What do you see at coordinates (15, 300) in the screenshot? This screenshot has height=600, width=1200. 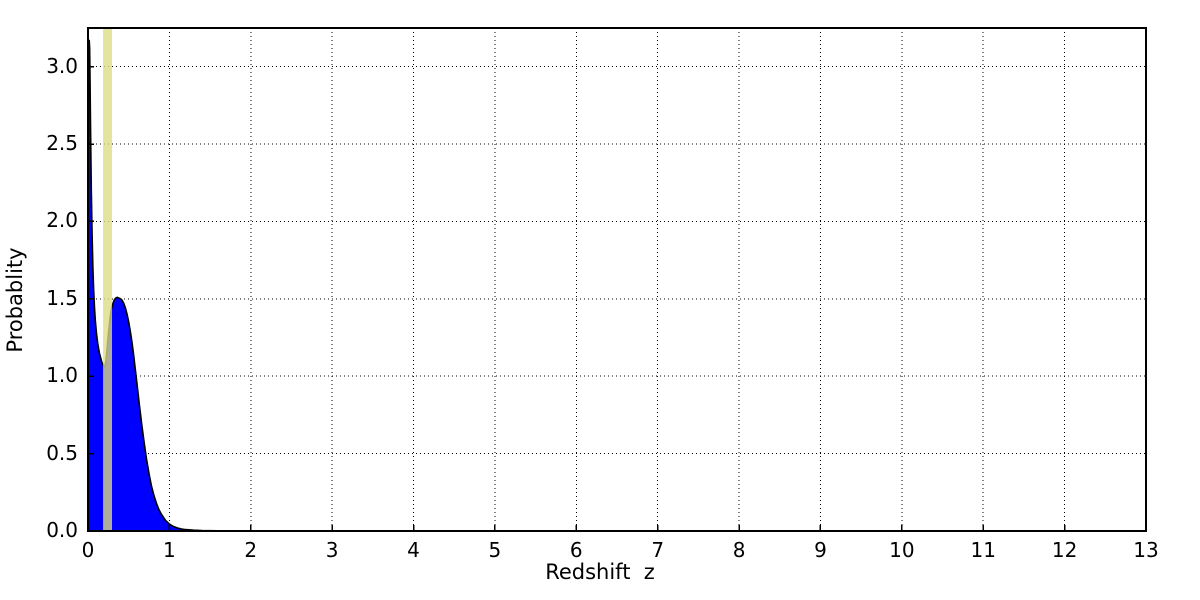 I see `y-axis-title: Probablity` at bounding box center [15, 300].